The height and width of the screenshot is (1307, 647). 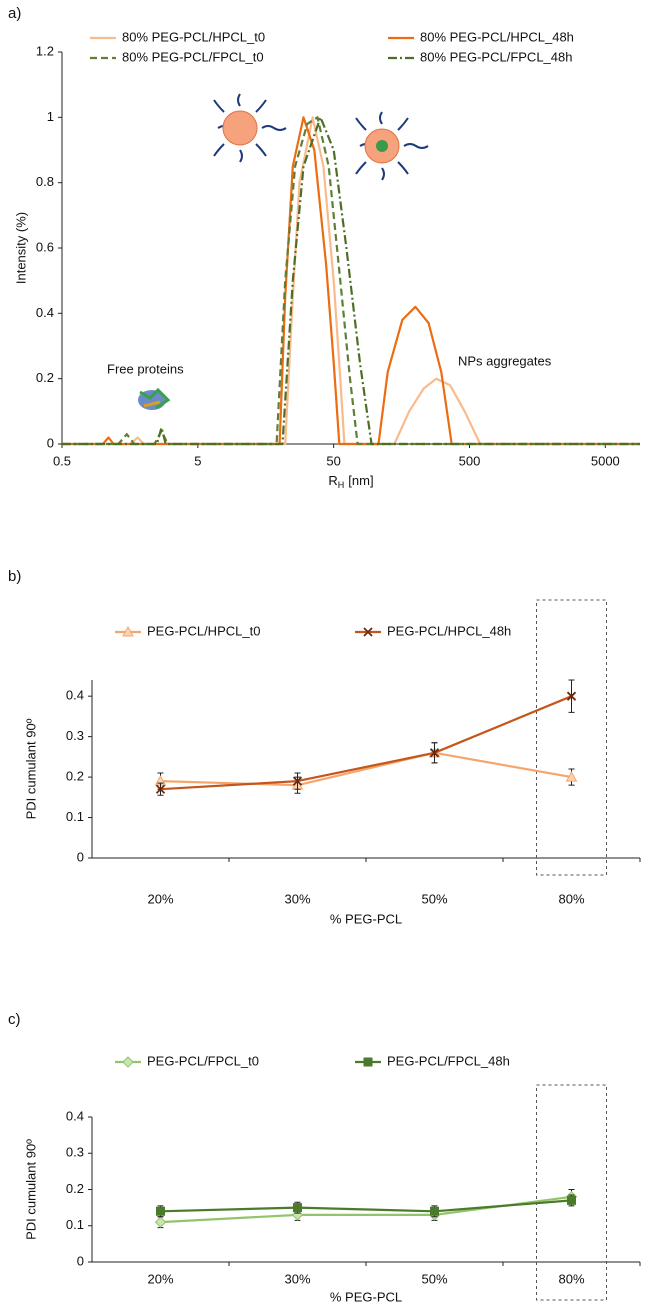 I want to click on y-axis-label: Intensity (%), so click(x=20, y=248).